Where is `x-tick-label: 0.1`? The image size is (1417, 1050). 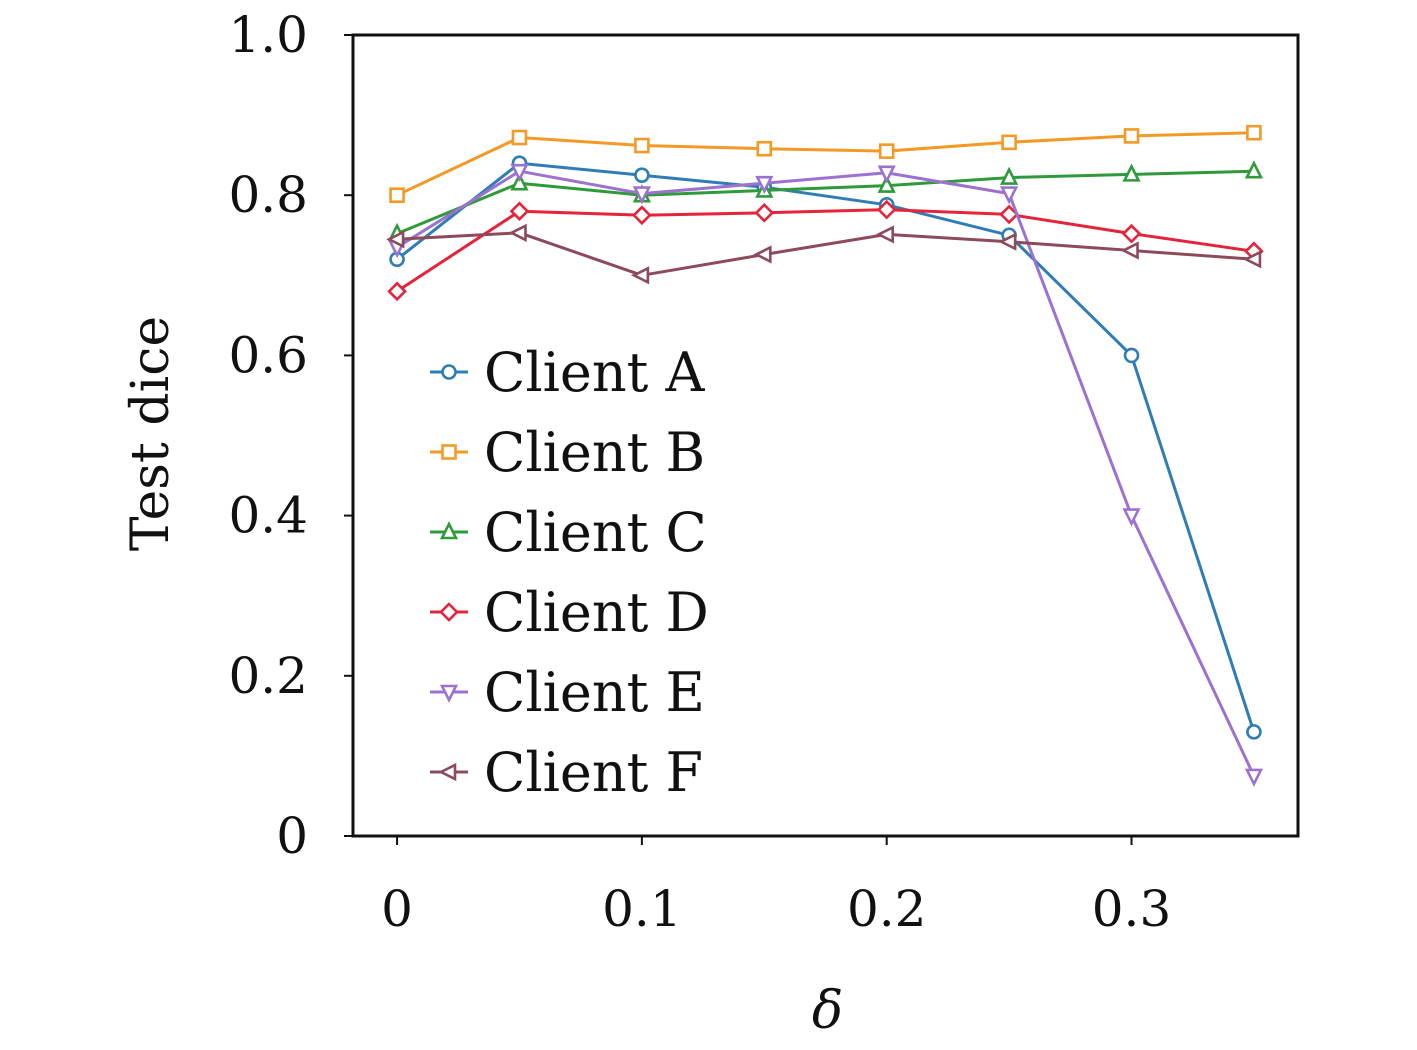
x-tick-label: 0.1 is located at coordinates (642, 909).